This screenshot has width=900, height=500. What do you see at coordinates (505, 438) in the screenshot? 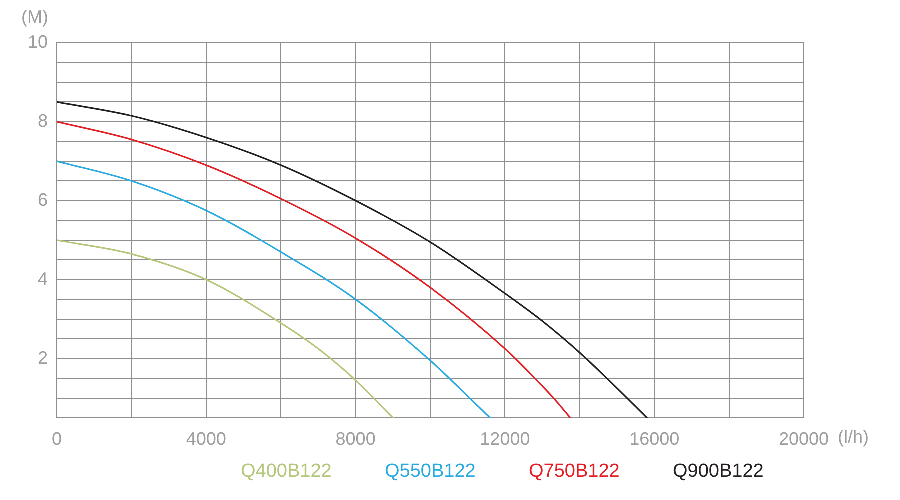
I see `x-tick-label: 12000` at bounding box center [505, 438].